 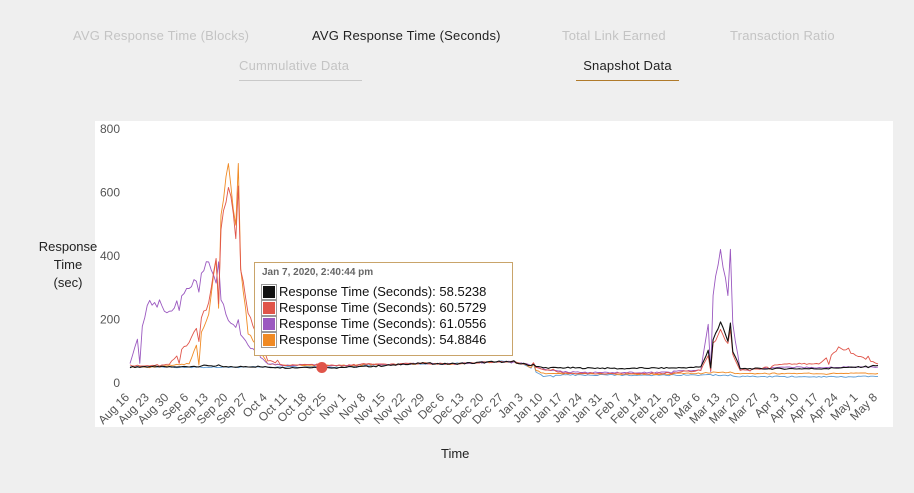 What do you see at coordinates (116, 383) in the screenshot?
I see `y-tick-label: 0` at bounding box center [116, 383].